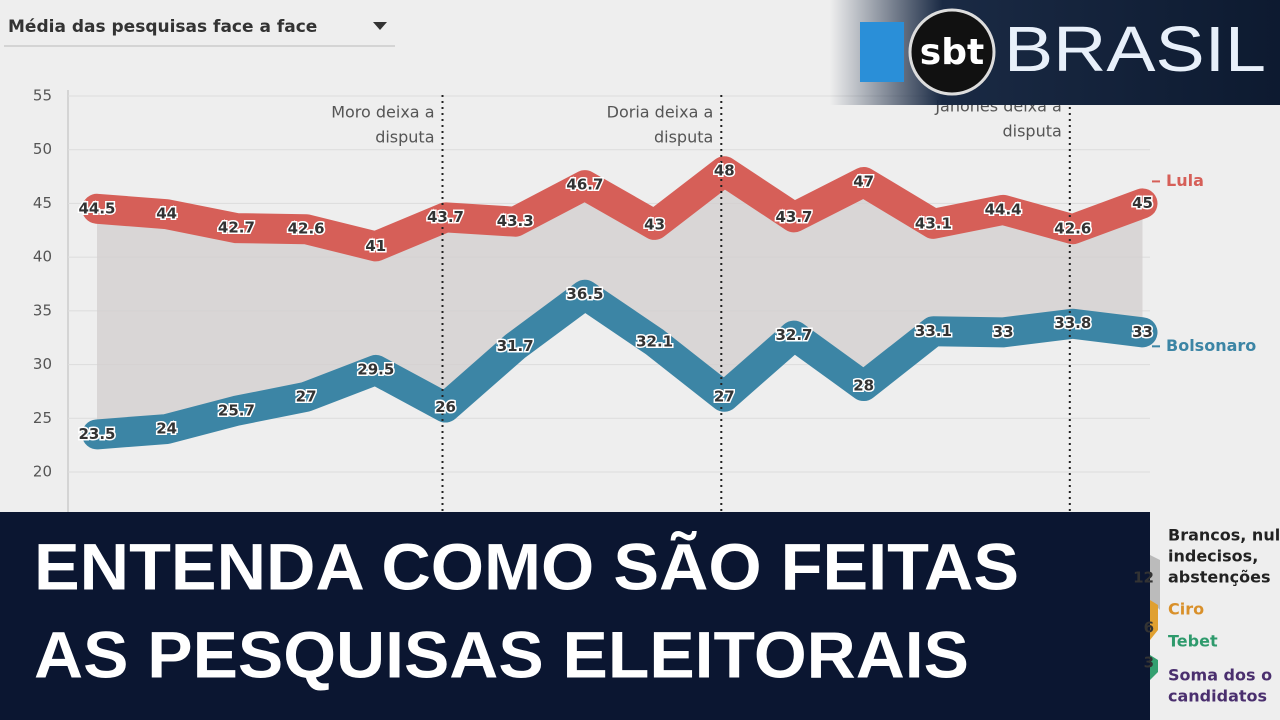  I want to click on lower-value-label: 12, so click(1143, 578).